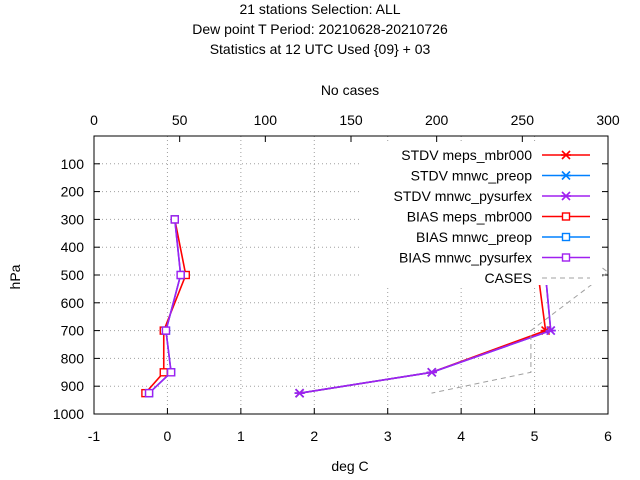 The image size is (640, 480). What do you see at coordinates (94, 120) in the screenshot?
I see `x2-tick-label: 0` at bounding box center [94, 120].